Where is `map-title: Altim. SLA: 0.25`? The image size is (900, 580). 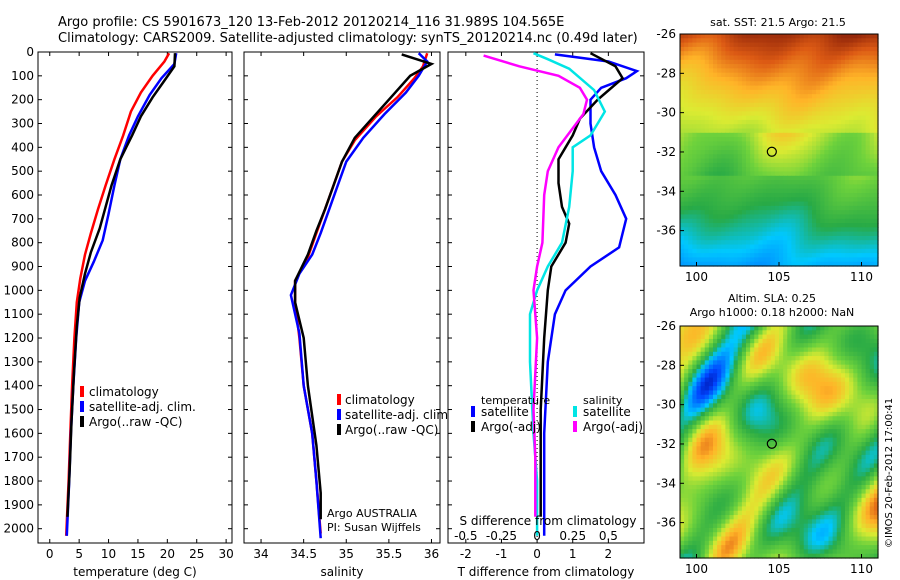 map-title: Altim. SLA: 0.25 is located at coordinates (772, 298).